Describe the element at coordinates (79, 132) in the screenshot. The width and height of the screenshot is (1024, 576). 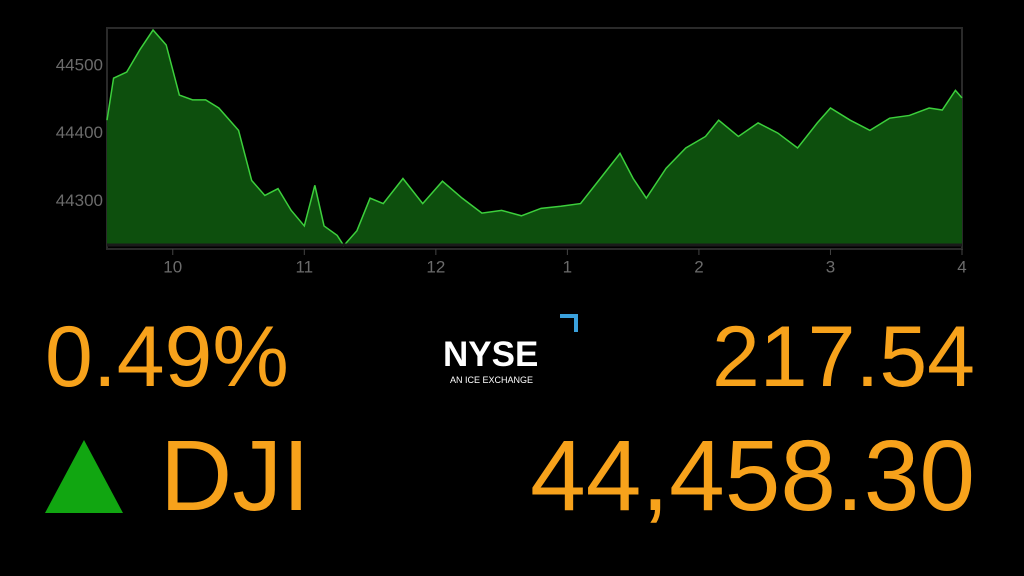
I see `y-tick-label: 44400` at that location.